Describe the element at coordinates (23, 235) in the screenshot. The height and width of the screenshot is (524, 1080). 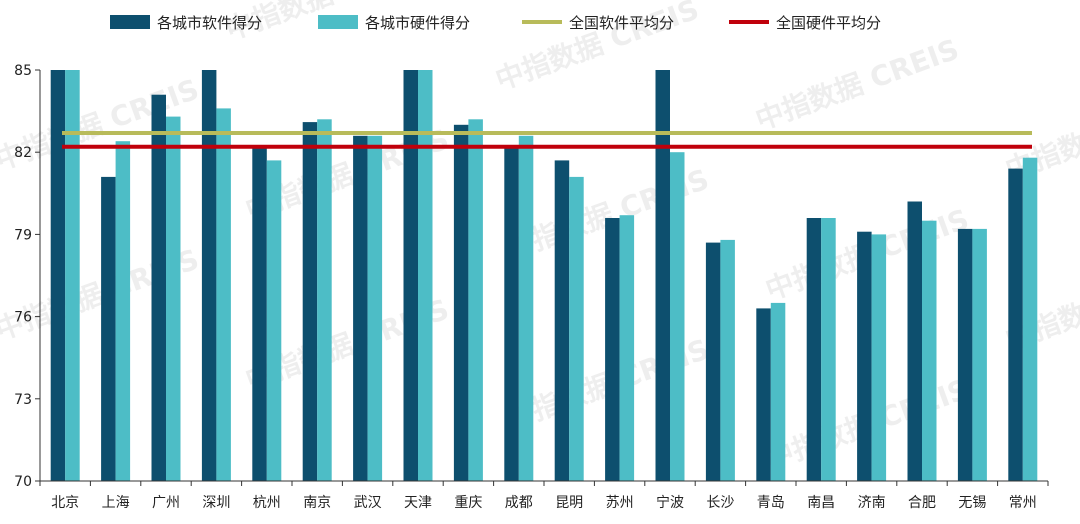
I see `y-tick-label: 79` at that location.